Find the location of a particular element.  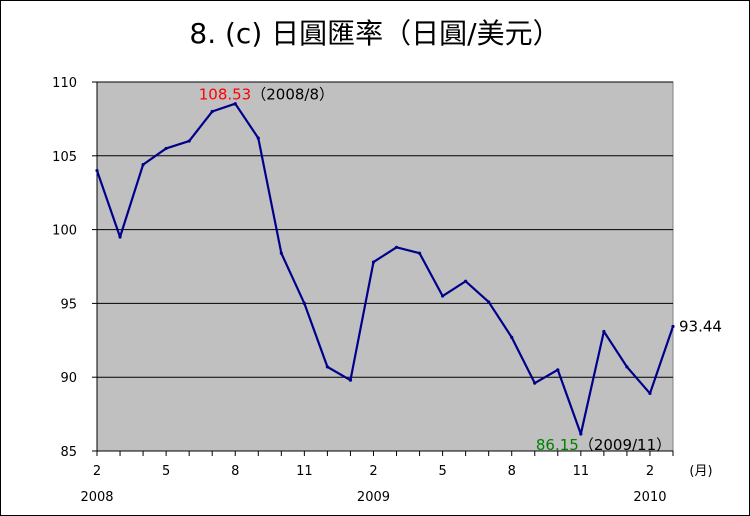

y-tick-label: 110 is located at coordinates (64, 83).